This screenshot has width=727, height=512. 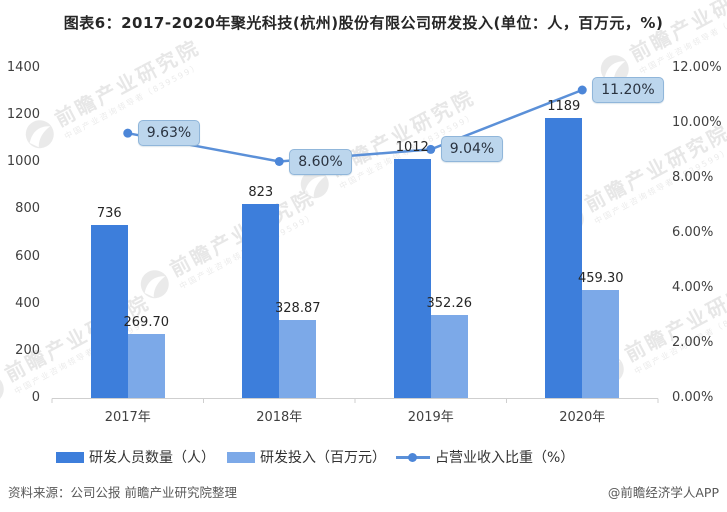 What do you see at coordinates (298, 309) in the screenshot?
I see `bar-value-label: 328.87` at bounding box center [298, 309].